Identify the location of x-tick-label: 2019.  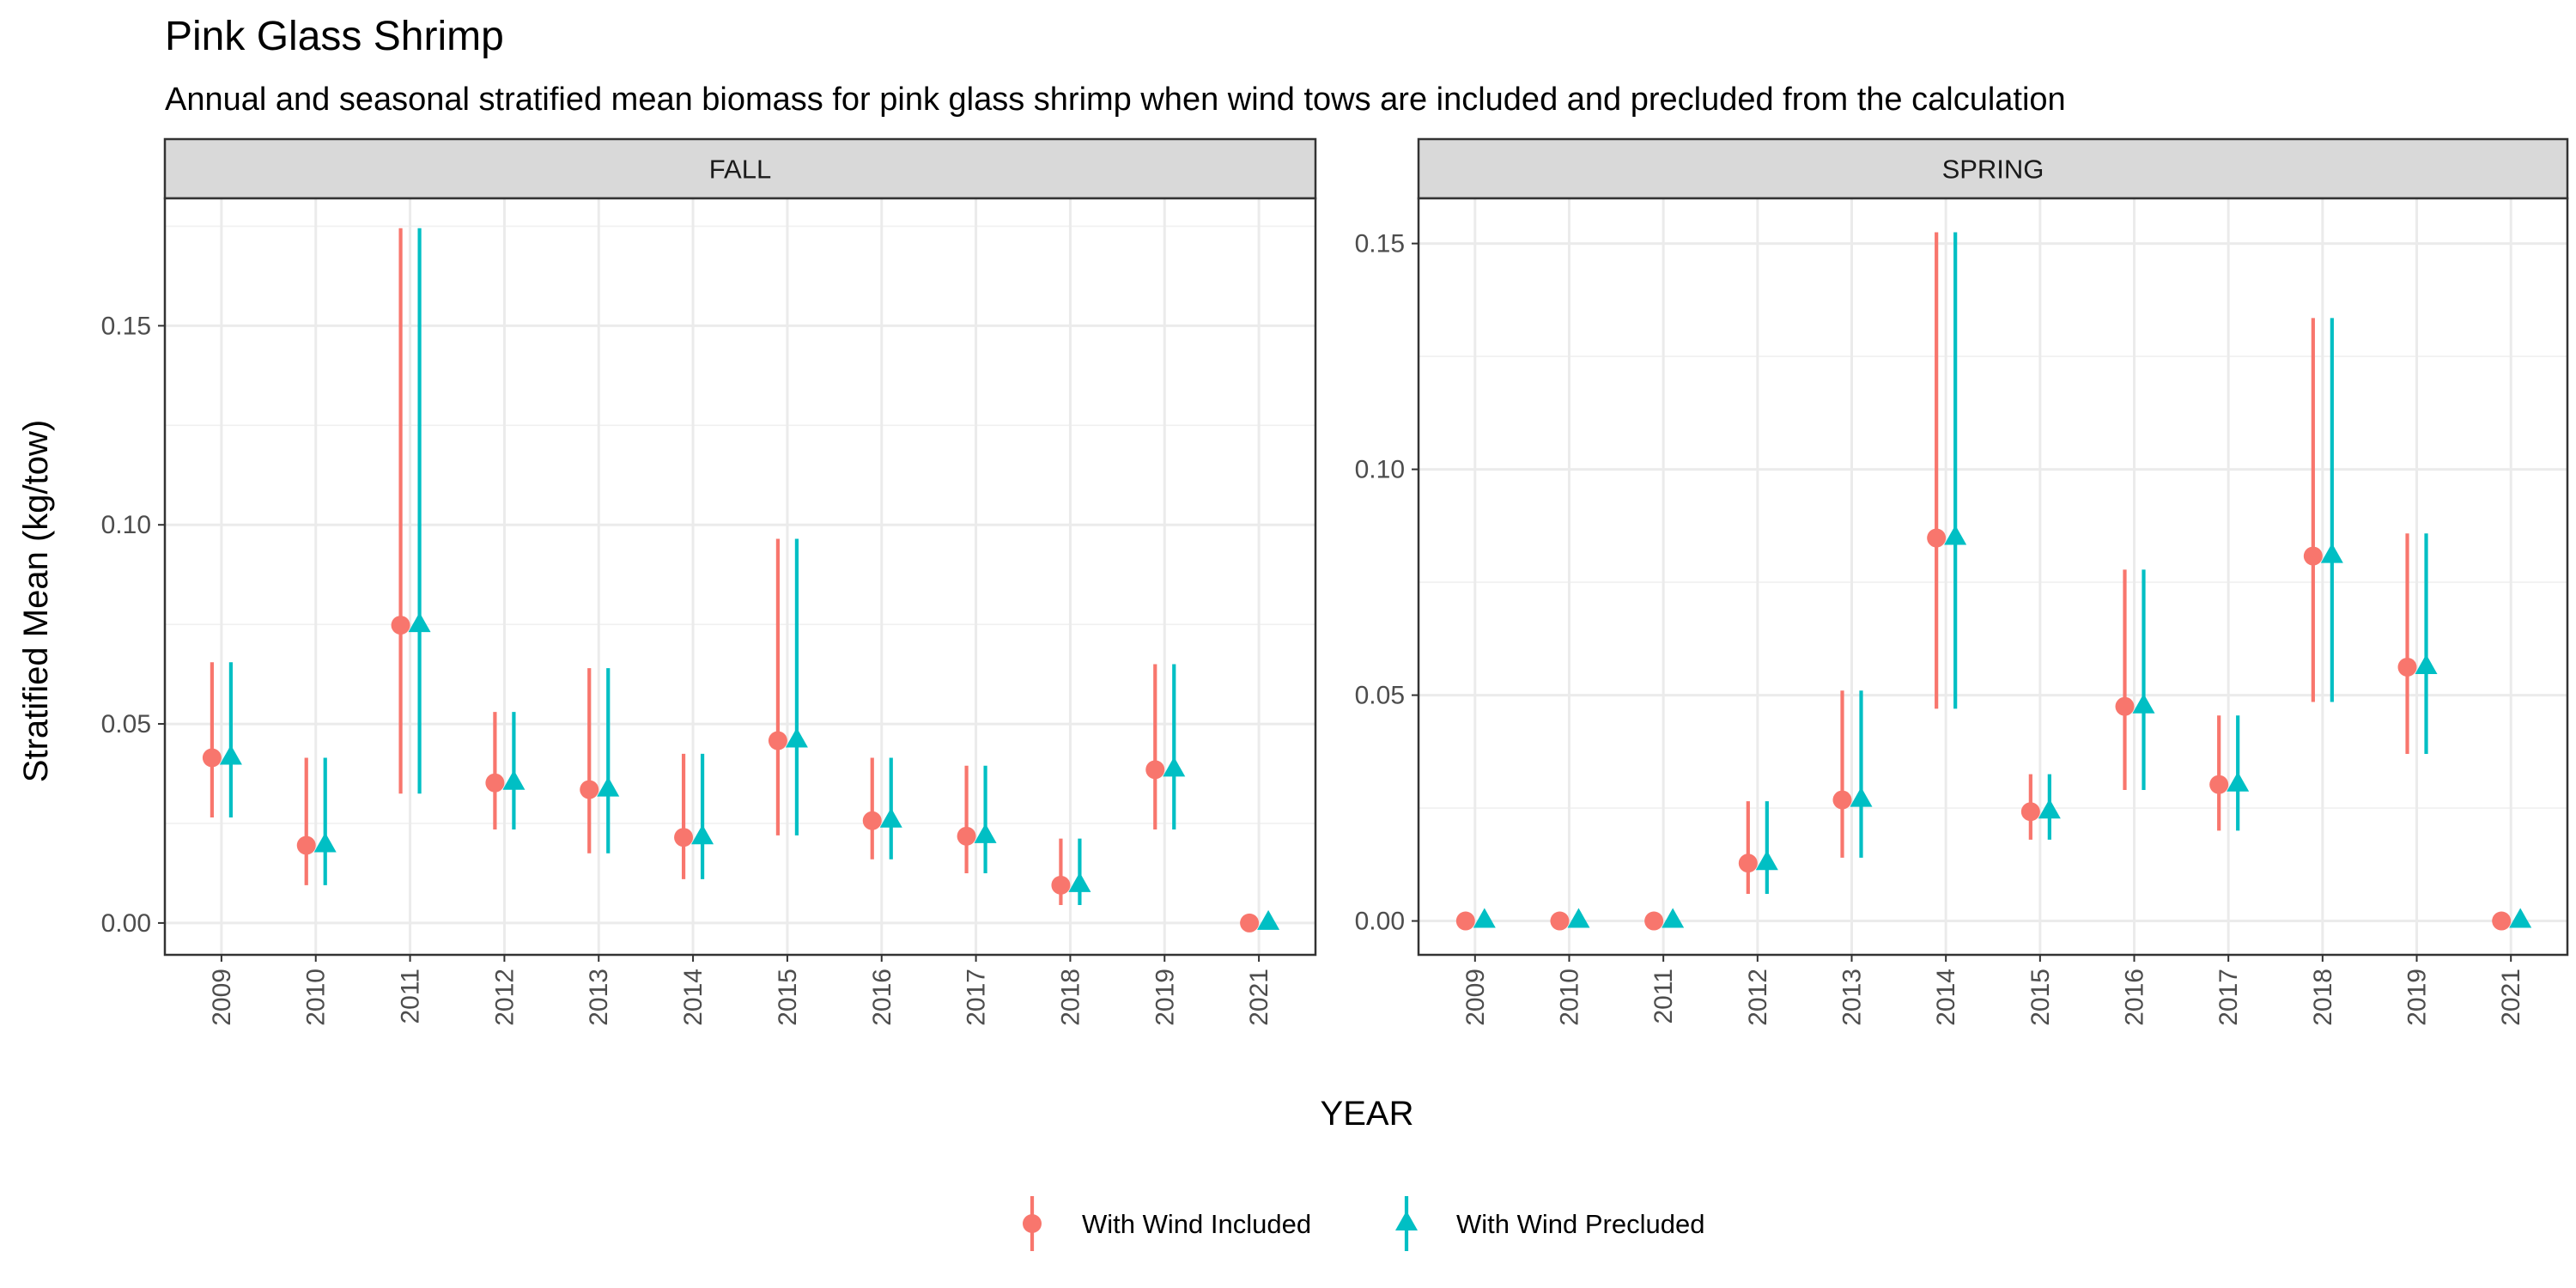
(1165, 998).